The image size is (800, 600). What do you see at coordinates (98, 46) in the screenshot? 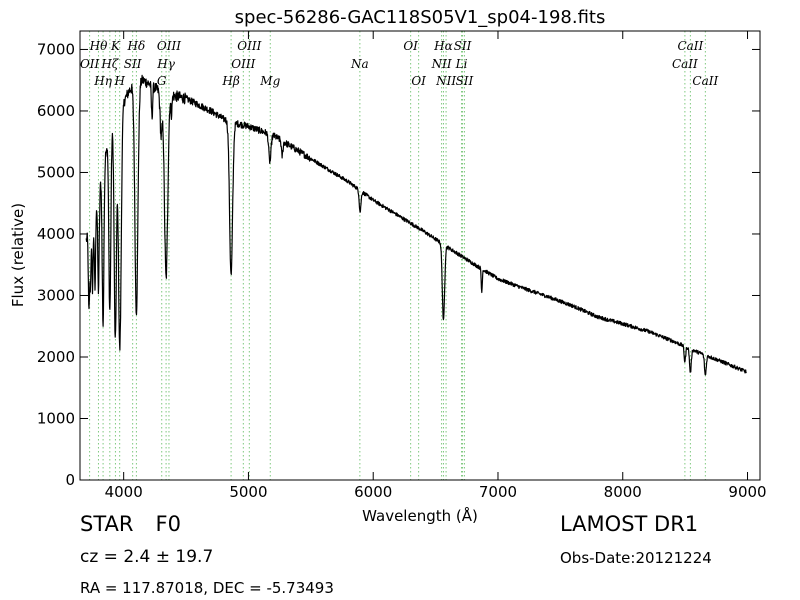
I see `line-marker-label: Hθ` at bounding box center [98, 46].